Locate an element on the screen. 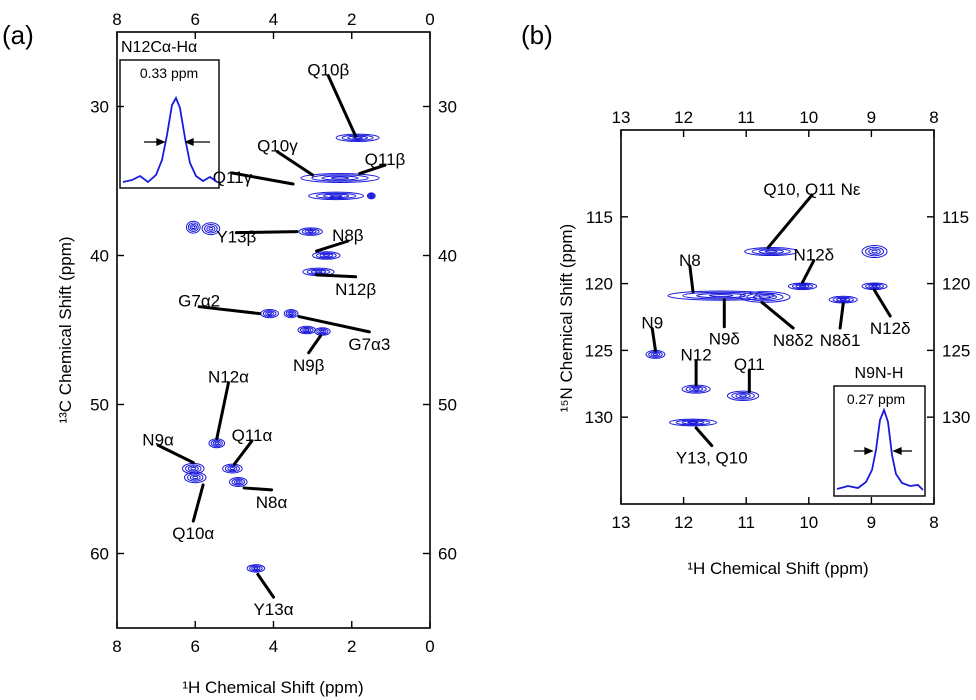  y-tick-label-right: 30 is located at coordinates (447, 107).